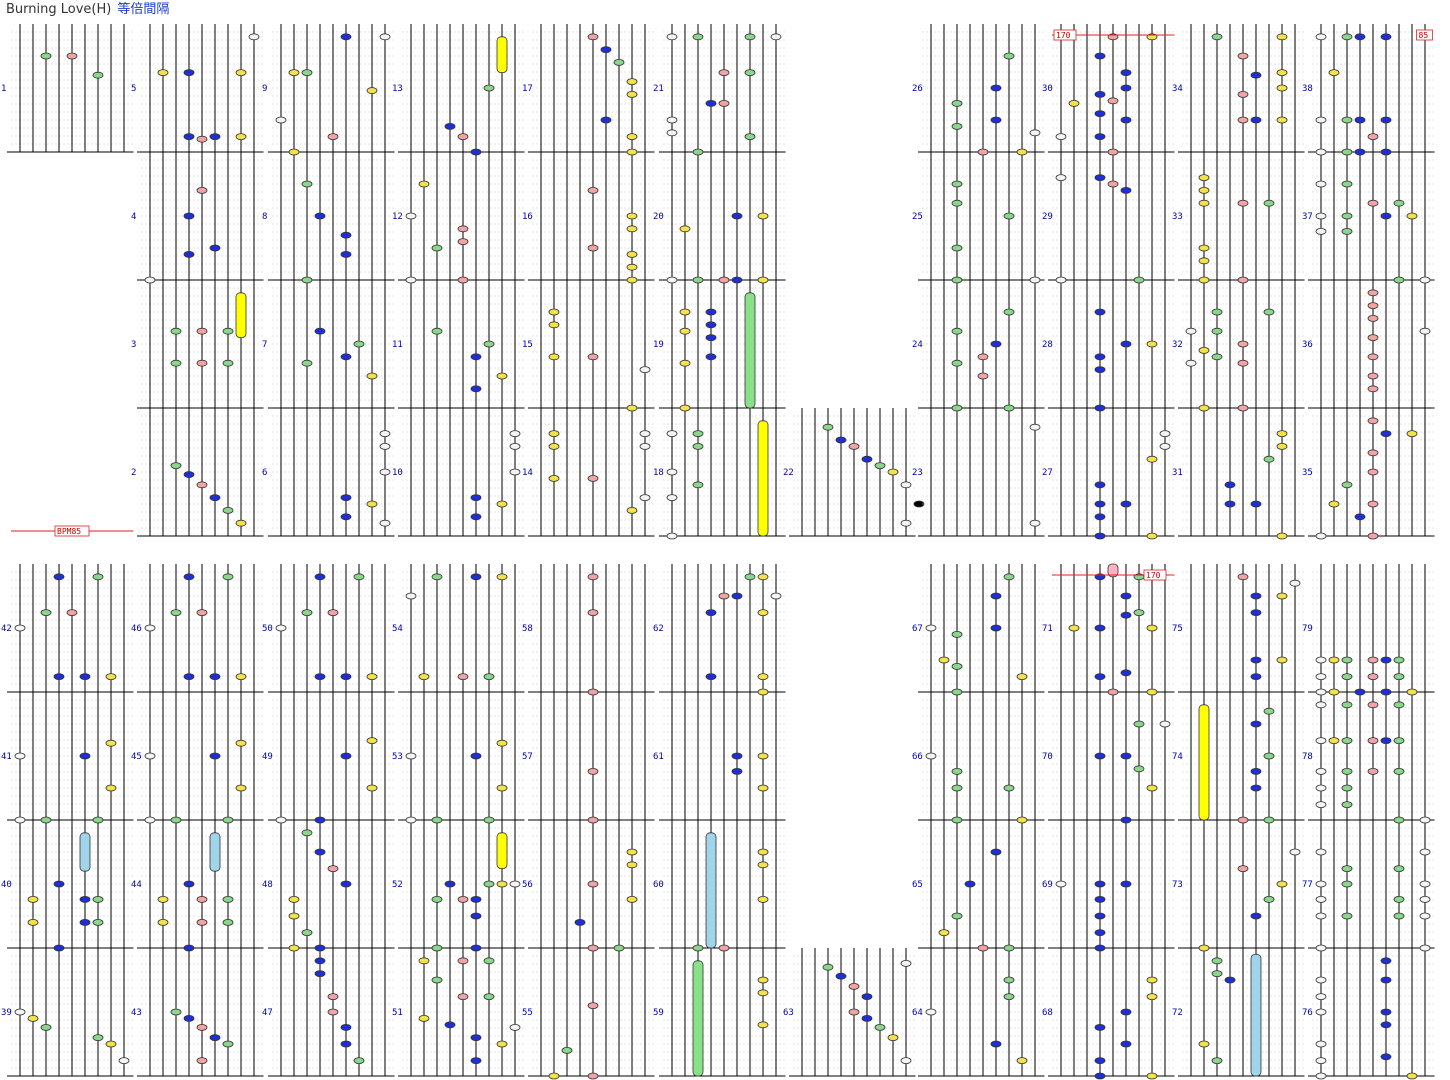 The width and height of the screenshot is (1450, 1080). Describe the element at coordinates (1424, 35) in the screenshot. I see `bpm-label-box` at that location.